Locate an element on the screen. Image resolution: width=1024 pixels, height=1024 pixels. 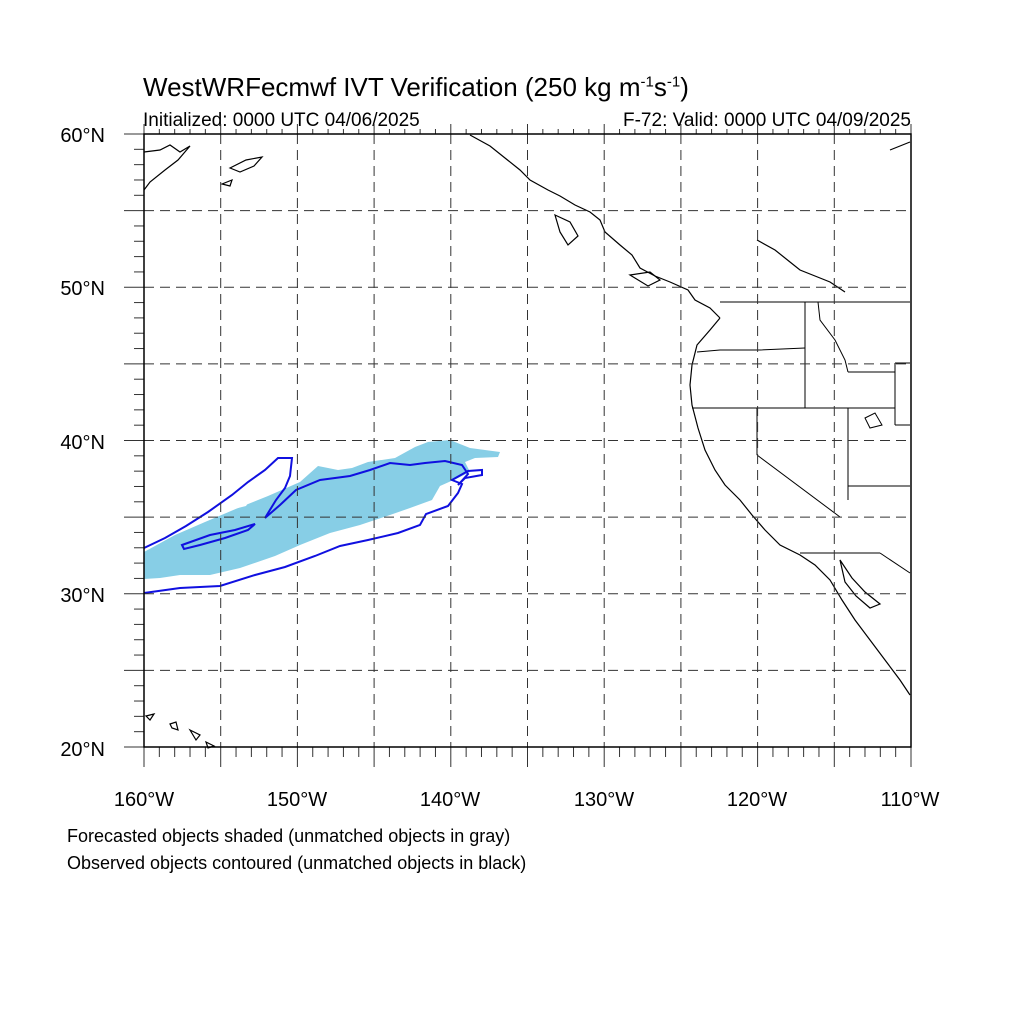
lon-label-140w: 140°W is located at coordinates (450, 800).